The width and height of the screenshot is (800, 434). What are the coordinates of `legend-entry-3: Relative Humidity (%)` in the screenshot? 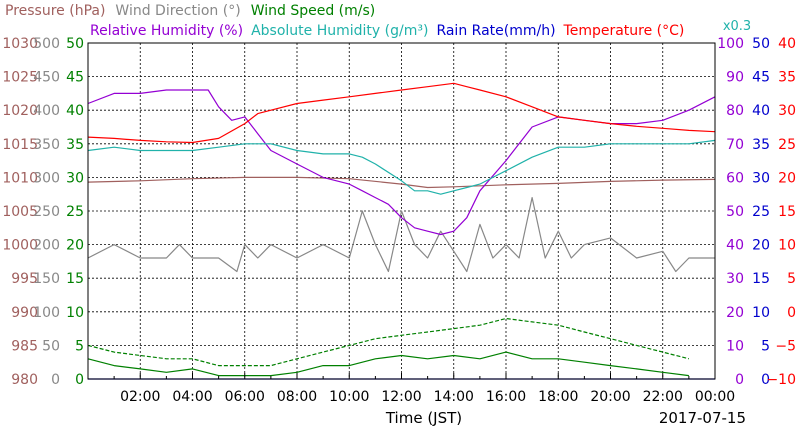 It's located at (166, 31).